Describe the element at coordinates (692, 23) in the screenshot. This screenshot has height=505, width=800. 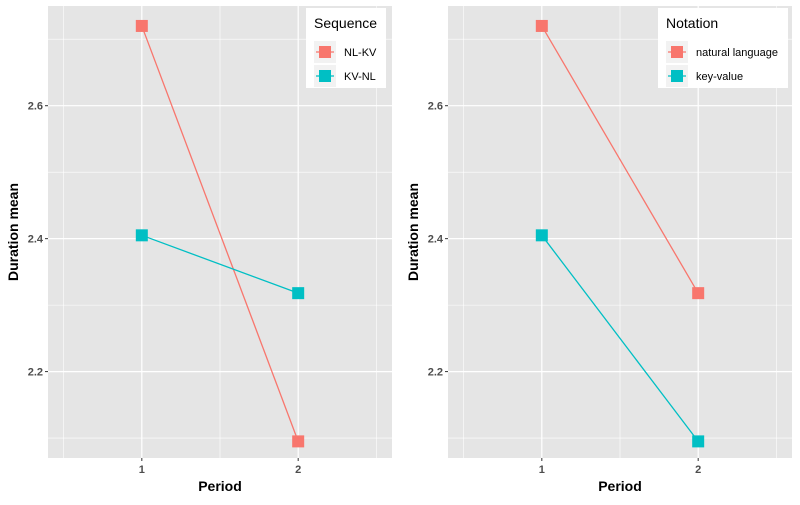
I see `legend-title: Notation` at that location.